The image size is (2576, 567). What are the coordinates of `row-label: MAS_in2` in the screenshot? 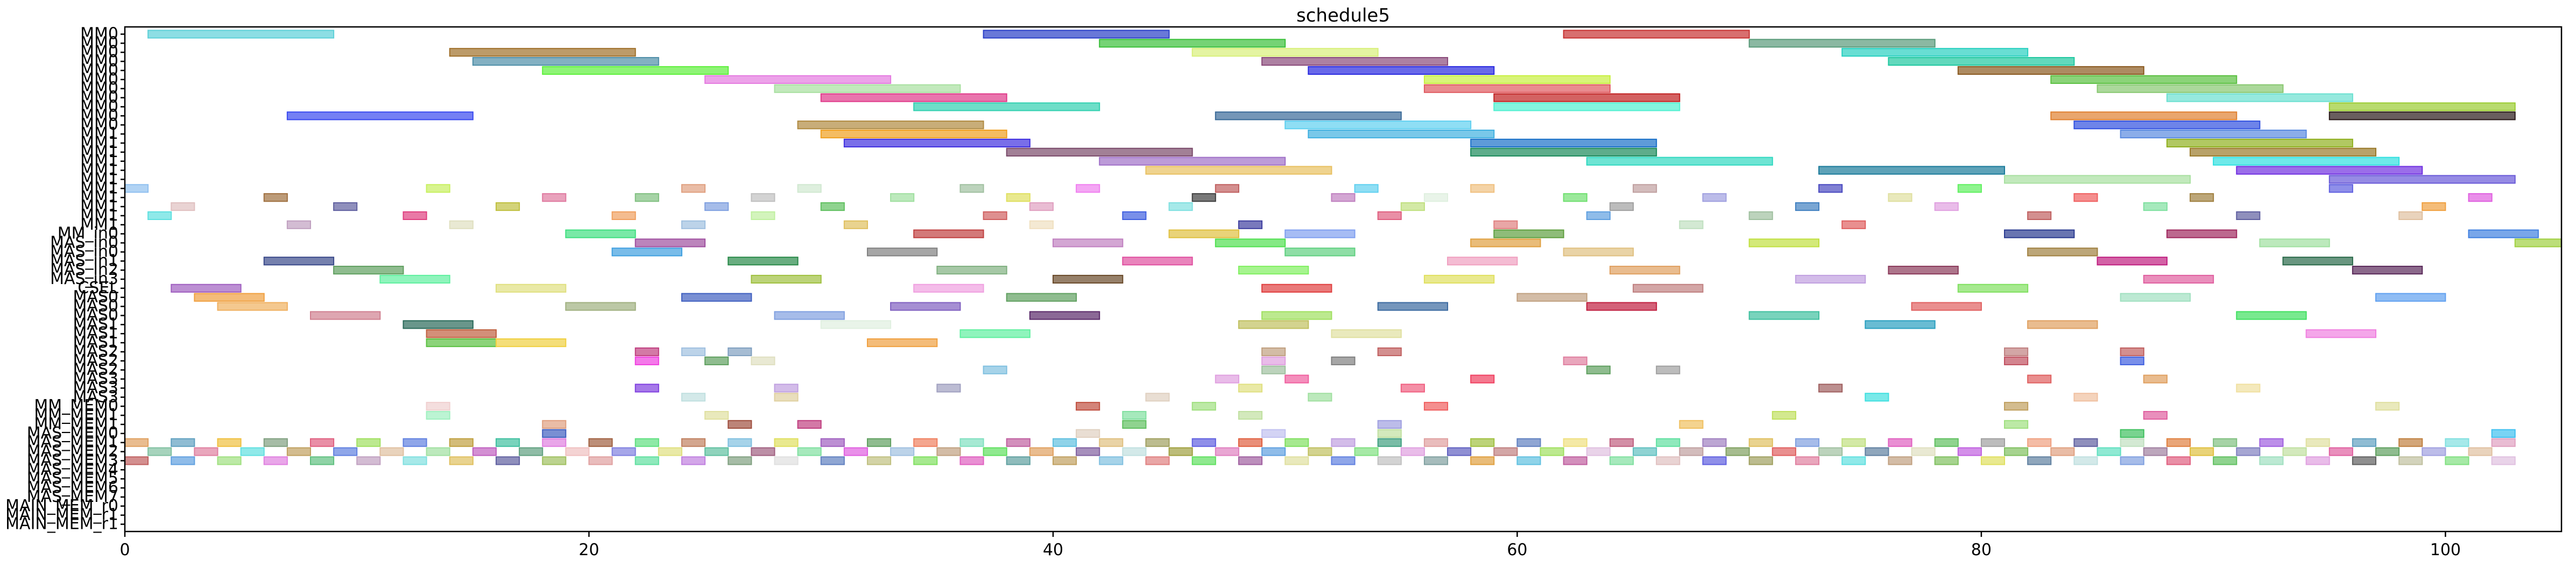 It's located at (84, 269).